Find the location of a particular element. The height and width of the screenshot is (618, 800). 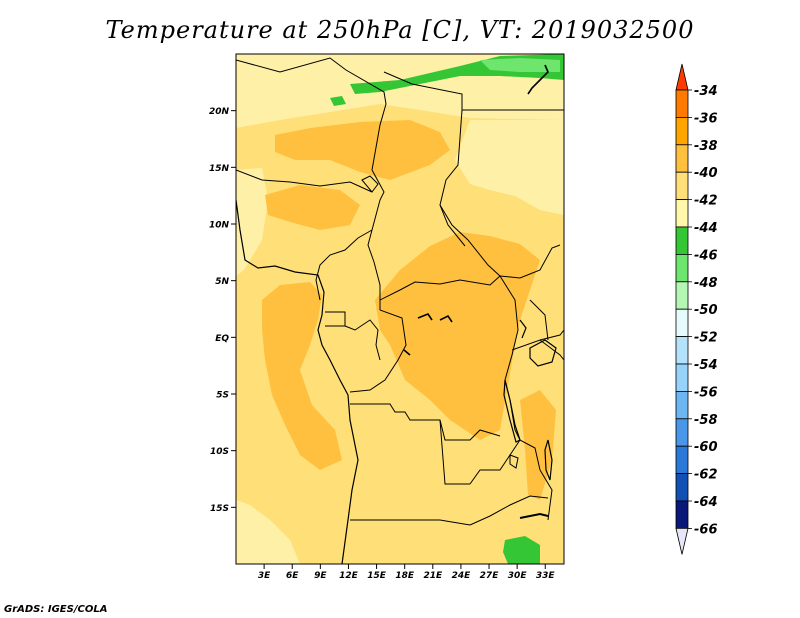

colorbar-label: -66 is located at coordinates (706, 529).